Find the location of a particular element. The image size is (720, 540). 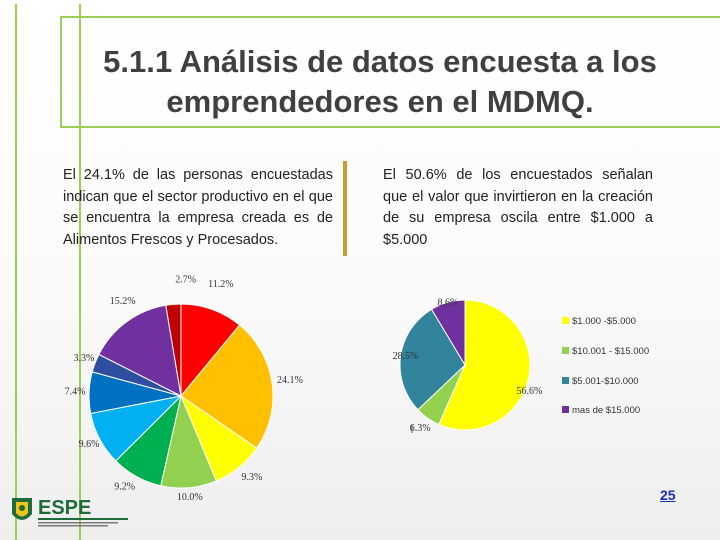

data-label: 11.2% is located at coordinates (220, 284).